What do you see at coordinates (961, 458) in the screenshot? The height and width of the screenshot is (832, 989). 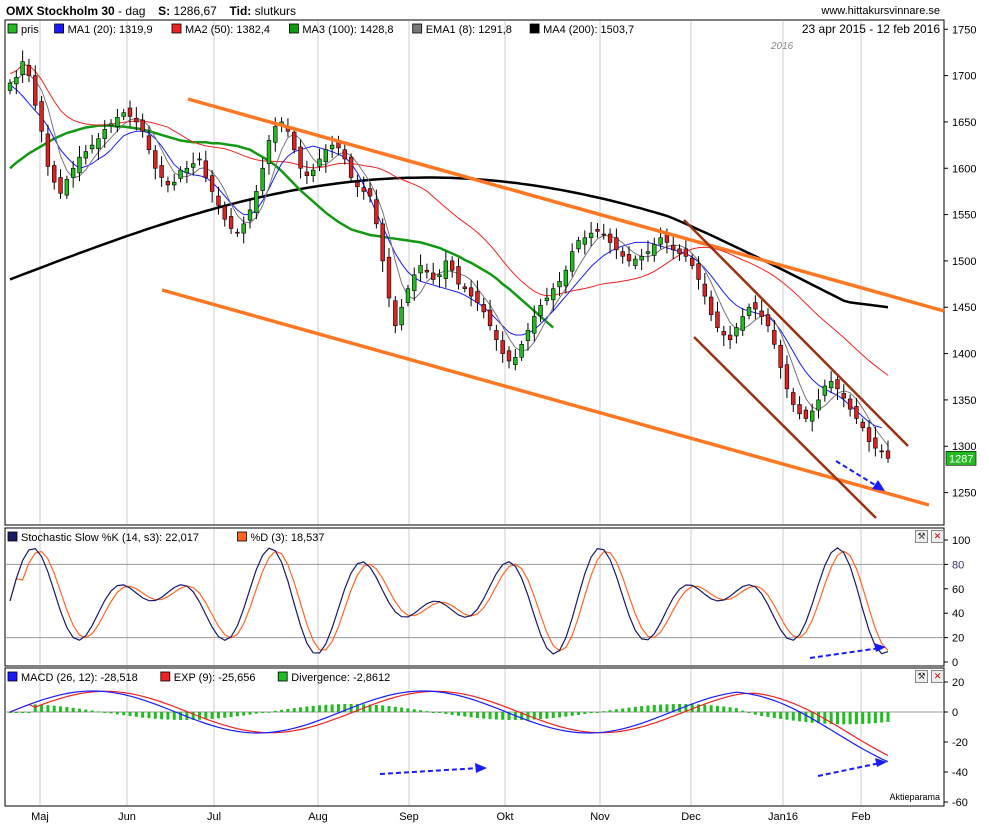 I see `last-price-tag` at bounding box center [961, 458].